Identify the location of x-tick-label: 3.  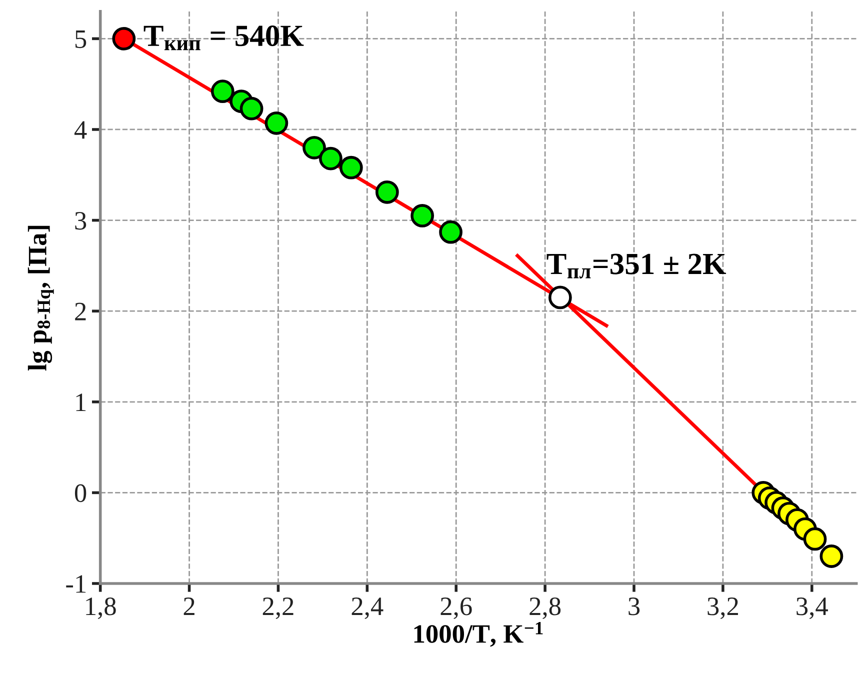
(634, 607).